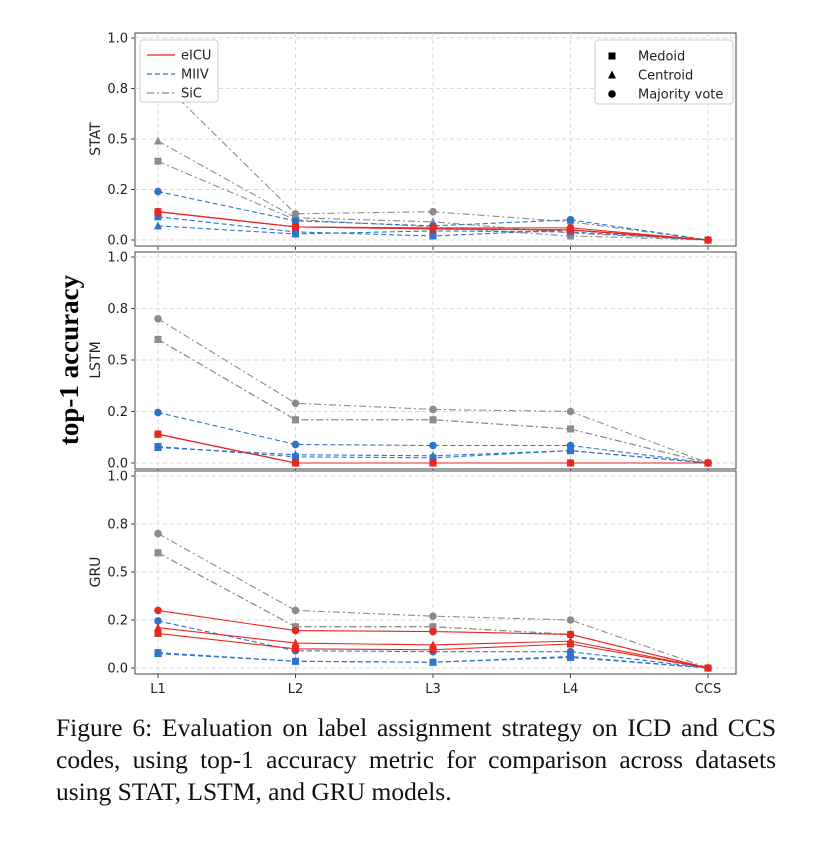  What do you see at coordinates (296, 689) in the screenshot?
I see `x-tick-label: L2` at bounding box center [296, 689].